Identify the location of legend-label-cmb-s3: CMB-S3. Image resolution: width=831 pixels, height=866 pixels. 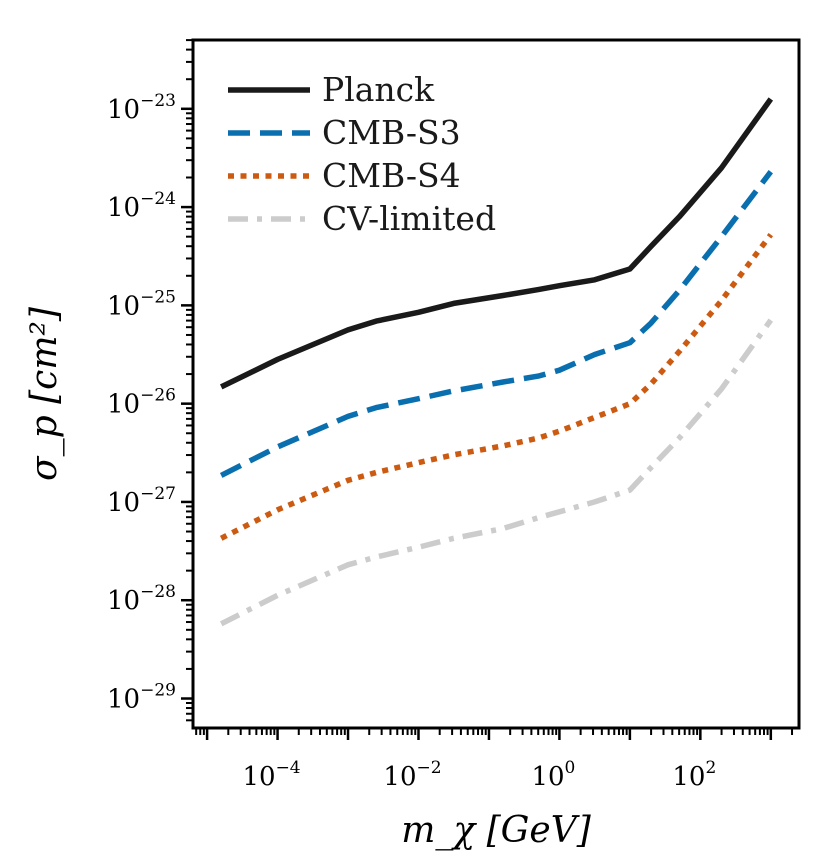
(391, 132).